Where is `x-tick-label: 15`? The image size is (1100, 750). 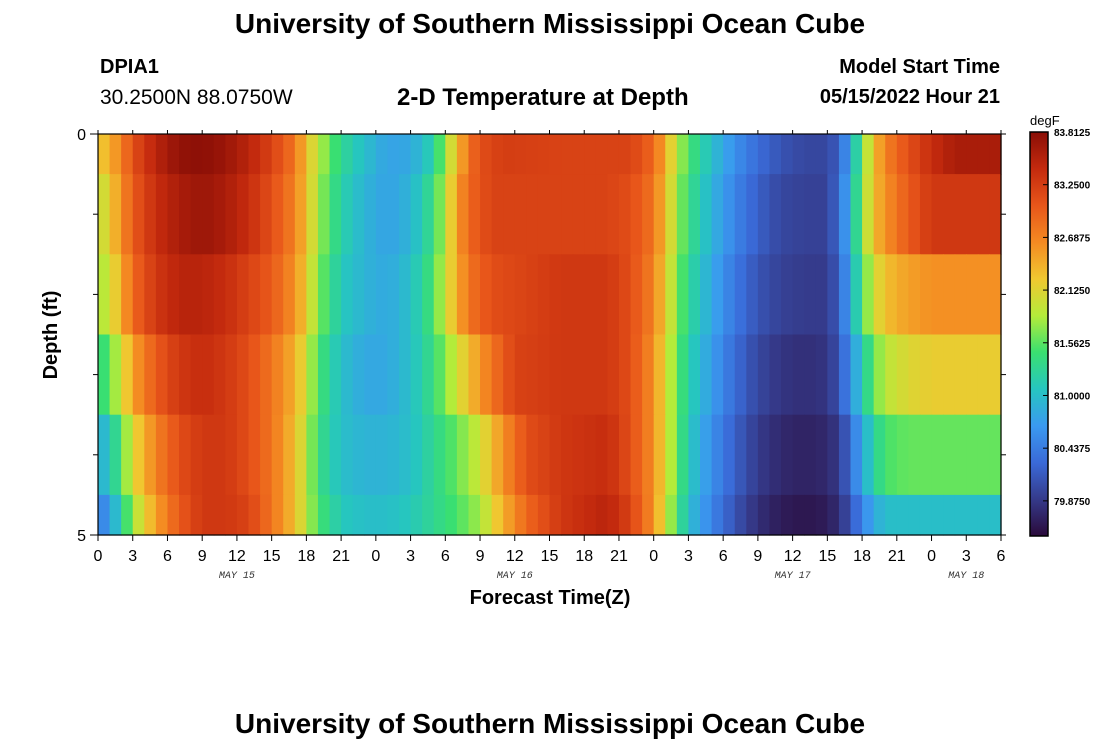 x-tick-label: 15 is located at coordinates (550, 556).